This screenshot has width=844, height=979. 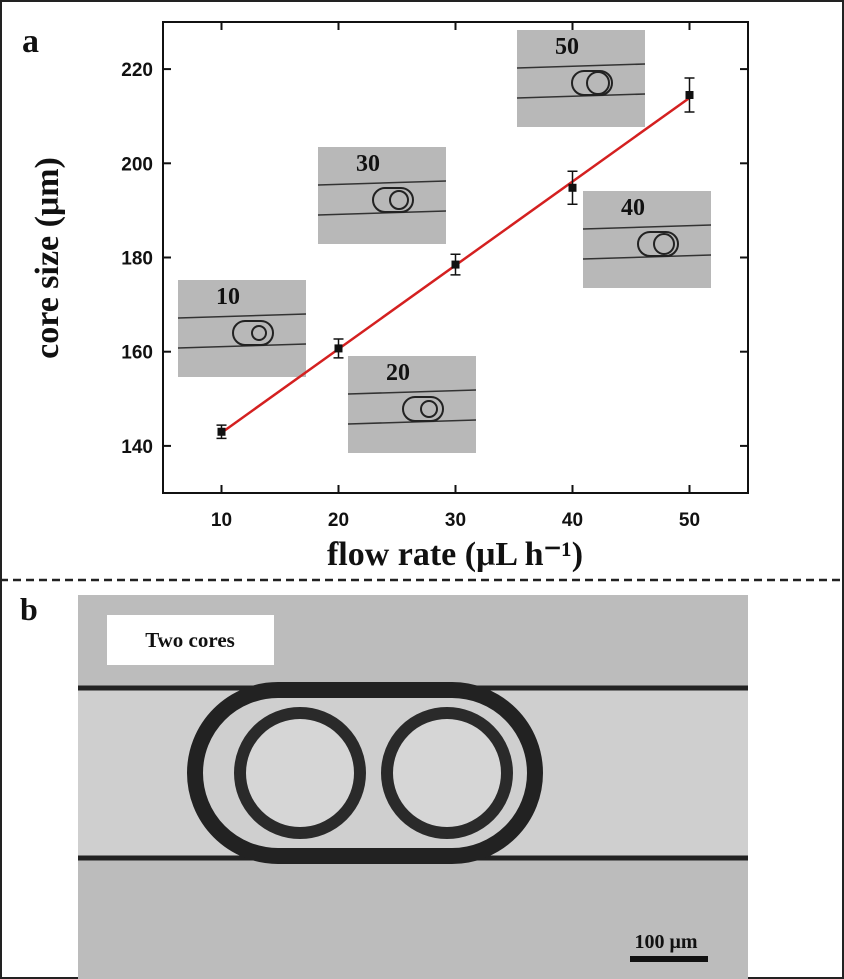 I want to click on x-tick-label: 30, so click(x=455, y=520).